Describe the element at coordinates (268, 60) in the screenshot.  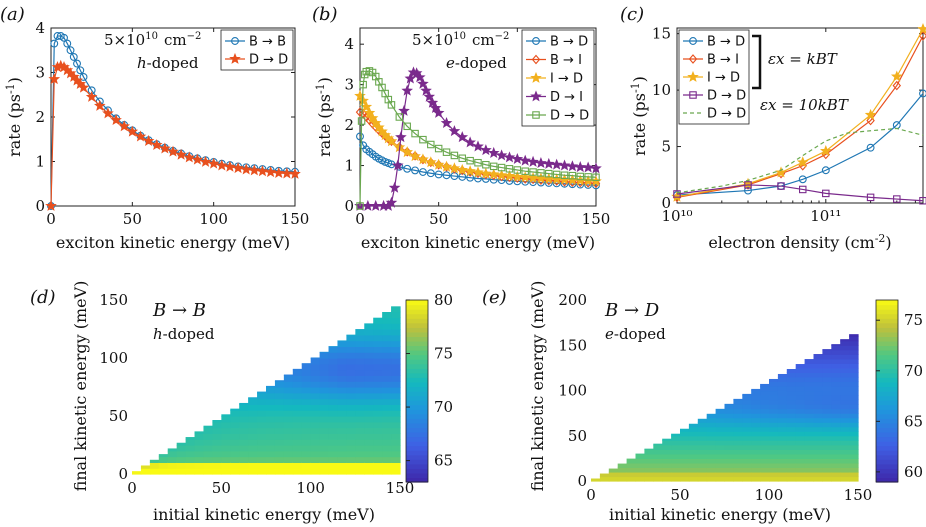
I see `a-legend-entry: D → D` at that location.